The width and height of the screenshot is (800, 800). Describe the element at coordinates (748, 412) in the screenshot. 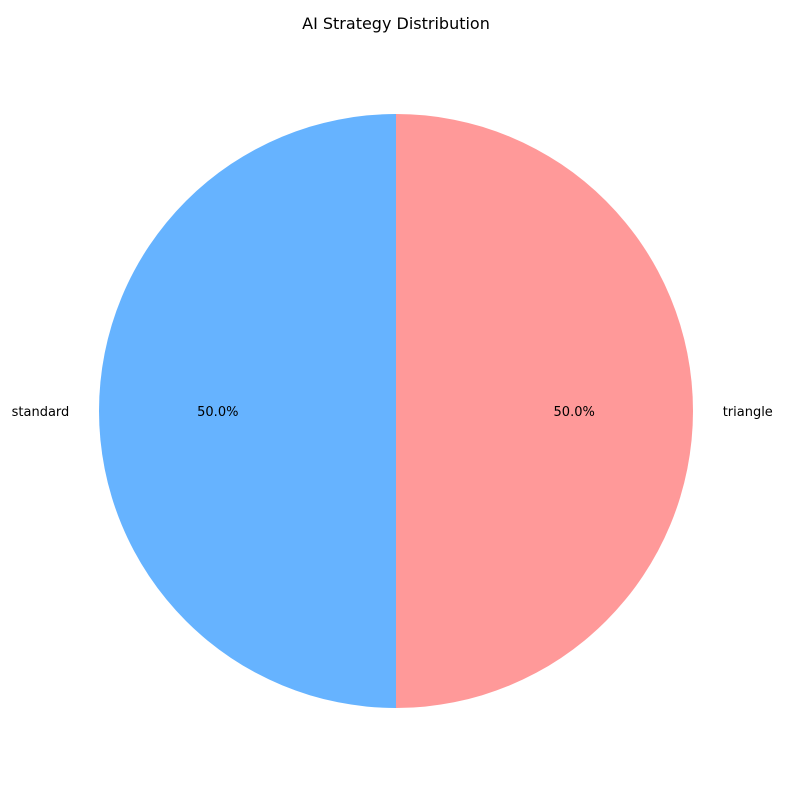

I see `slice-label-triangle: triangle` at that location.